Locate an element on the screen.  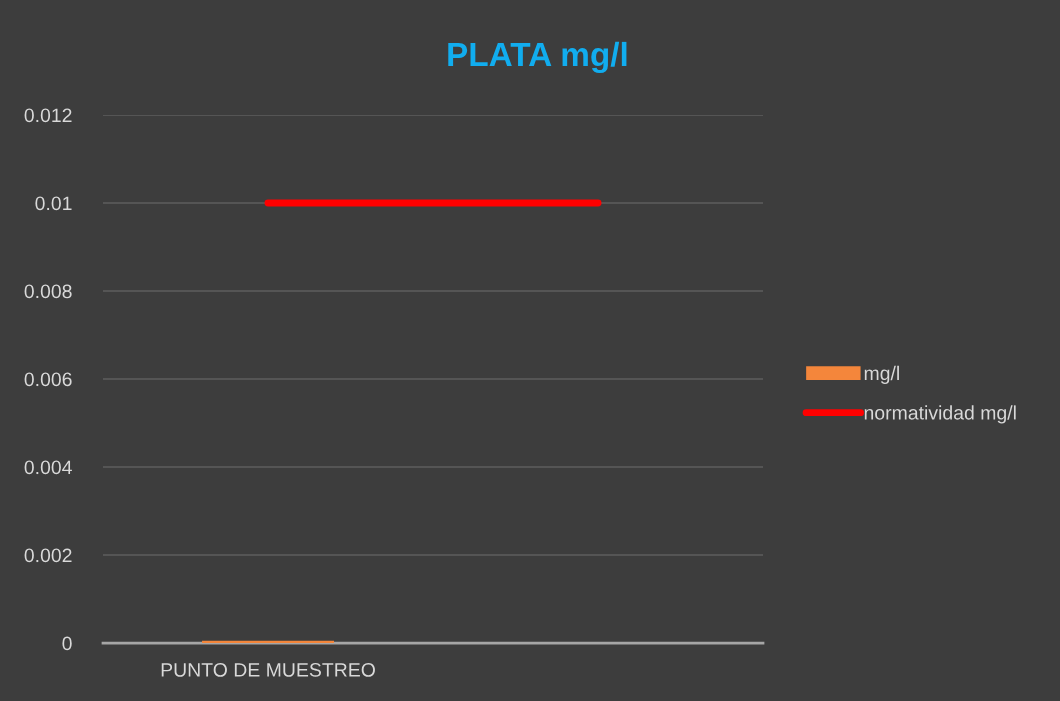
y-tick-label: 0.006 is located at coordinates (48, 379).